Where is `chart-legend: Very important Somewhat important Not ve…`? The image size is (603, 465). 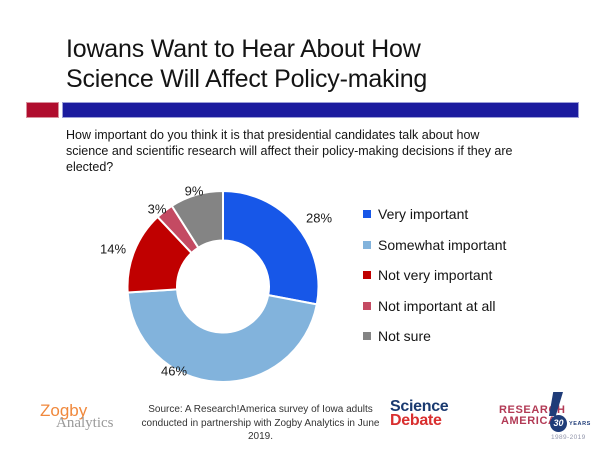 chart-legend: Very important Somewhat important Not ve… is located at coordinates (434, 275).